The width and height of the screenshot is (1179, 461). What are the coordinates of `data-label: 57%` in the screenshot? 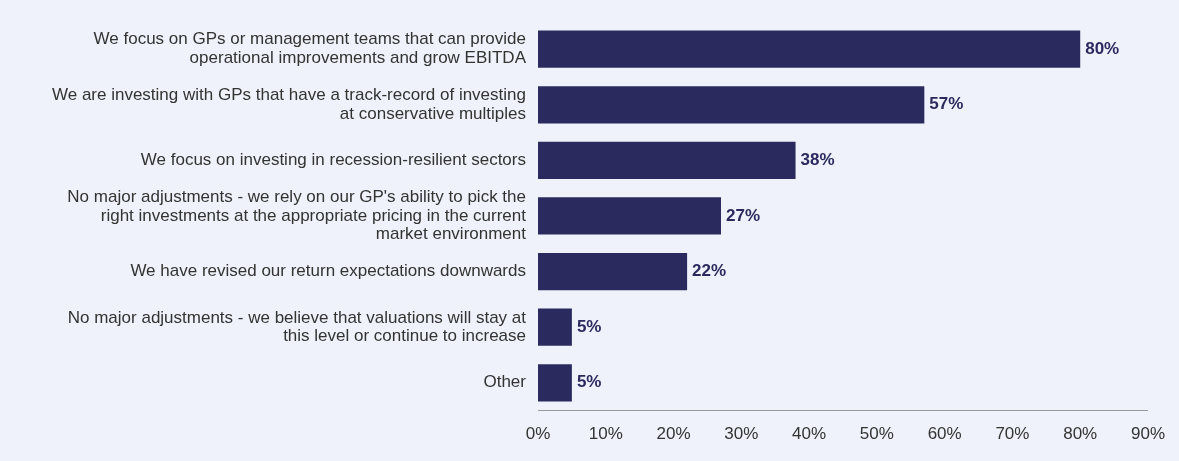 It's located at (946, 104).